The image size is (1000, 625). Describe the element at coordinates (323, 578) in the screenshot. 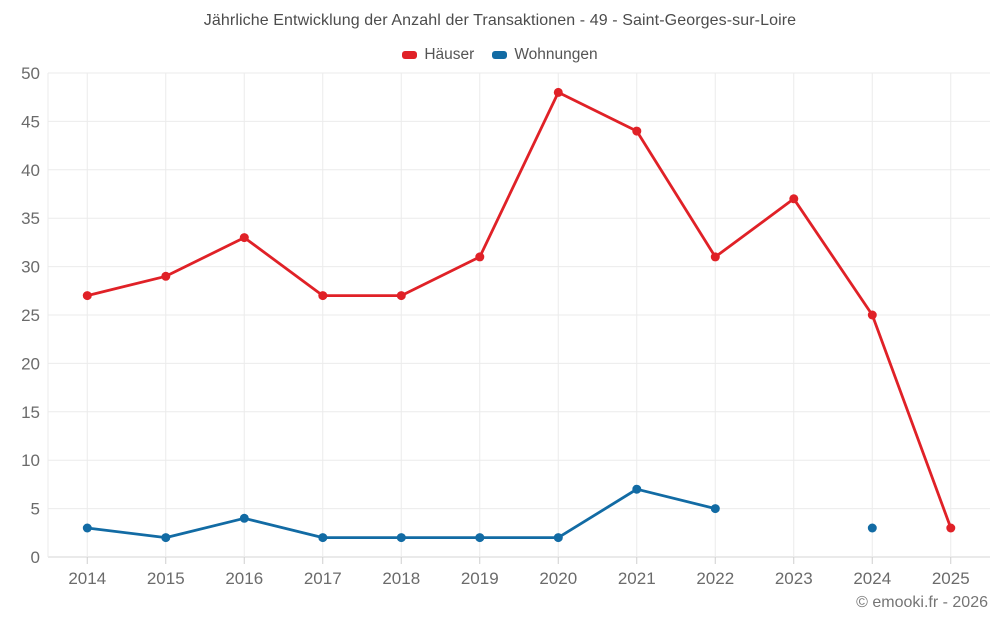

I see `x-tick-label: 2017` at that location.